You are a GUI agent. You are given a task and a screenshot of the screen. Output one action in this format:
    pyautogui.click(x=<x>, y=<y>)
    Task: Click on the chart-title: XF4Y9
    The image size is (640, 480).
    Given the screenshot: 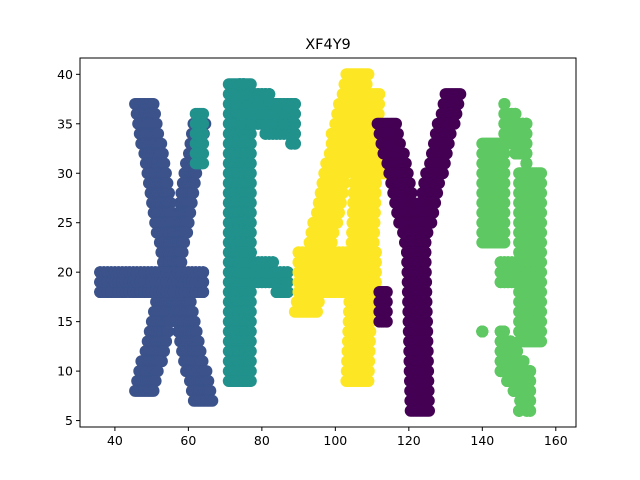 What is the action you would take?
    pyautogui.click(x=328, y=45)
    